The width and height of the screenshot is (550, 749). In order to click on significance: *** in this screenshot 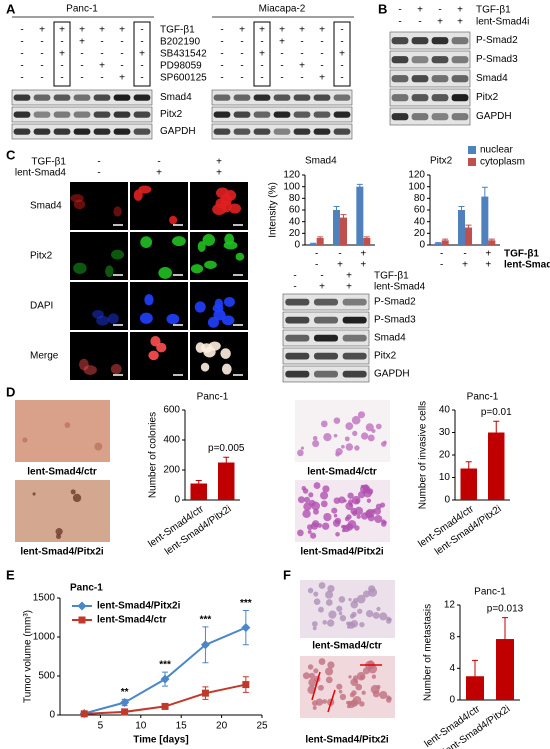, I will do `click(246, 603)`.